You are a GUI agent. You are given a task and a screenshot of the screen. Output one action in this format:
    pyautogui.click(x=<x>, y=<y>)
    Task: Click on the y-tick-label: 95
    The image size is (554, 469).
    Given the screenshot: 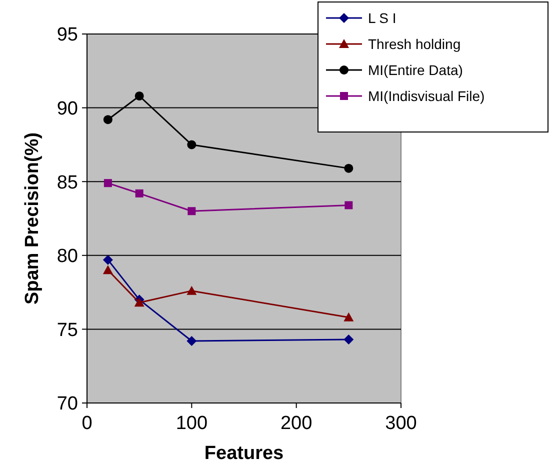 What is the action you would take?
    pyautogui.click(x=67, y=35)
    